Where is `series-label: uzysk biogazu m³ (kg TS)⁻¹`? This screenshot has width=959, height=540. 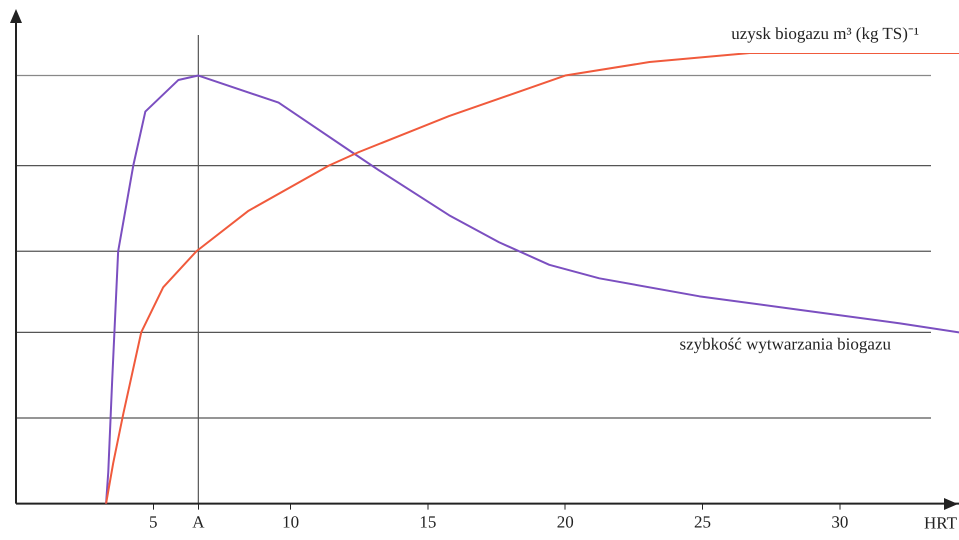
series-label: uzysk biogazu m³ (kg TS)⁻¹ is located at coordinates (825, 33).